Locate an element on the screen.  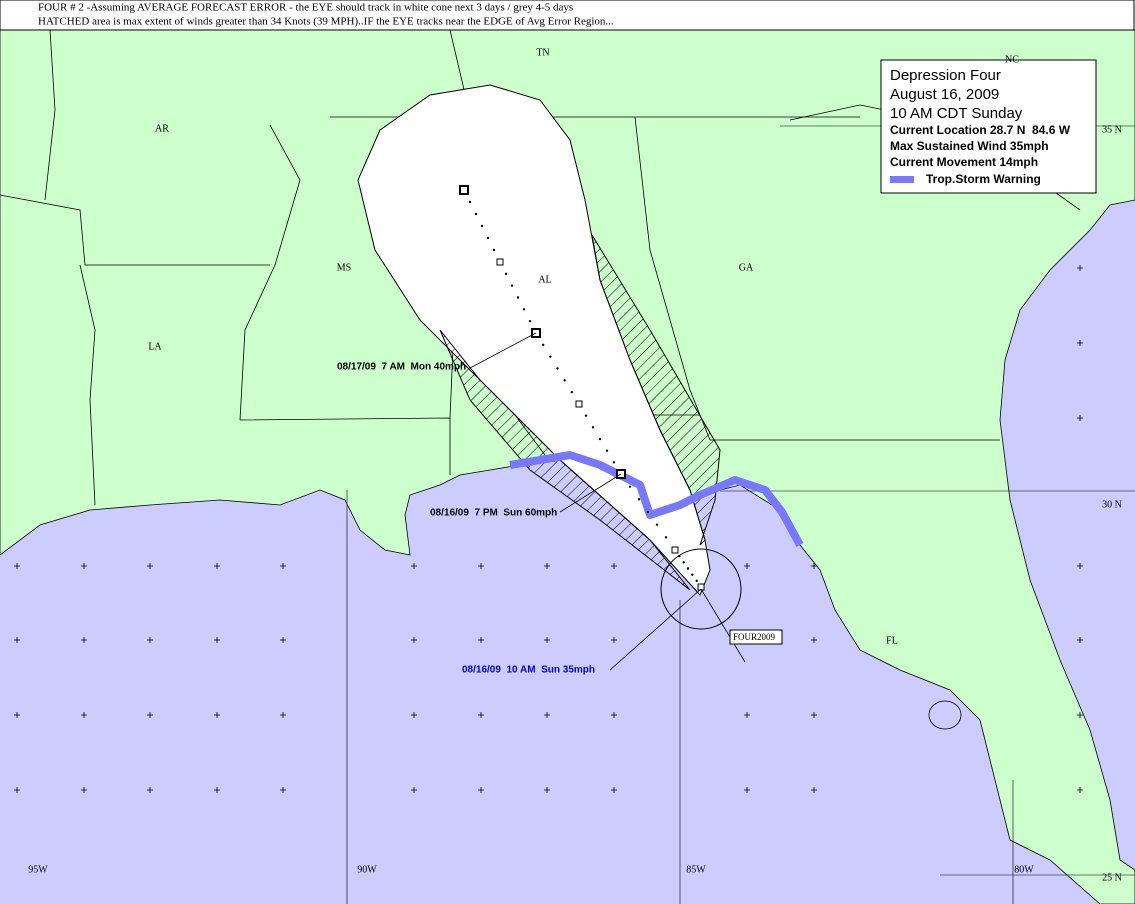
legend-movement: Current Movement 14mph is located at coordinates (964, 162).